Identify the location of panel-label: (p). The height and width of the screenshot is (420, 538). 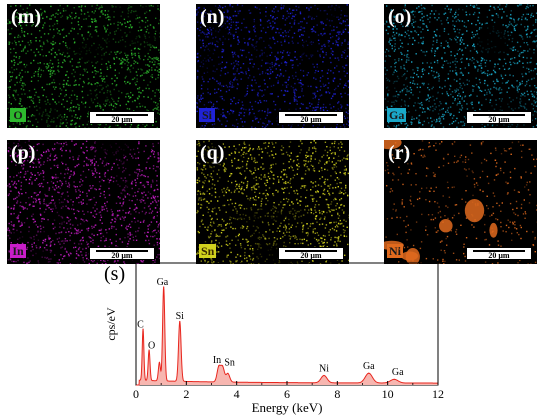
(23, 153).